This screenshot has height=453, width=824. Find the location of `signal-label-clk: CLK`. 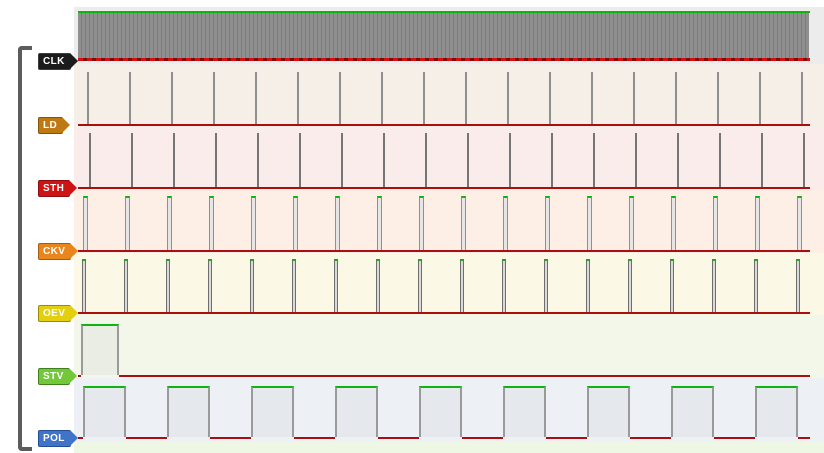

signal-label-clk: CLK is located at coordinates (58, 61).